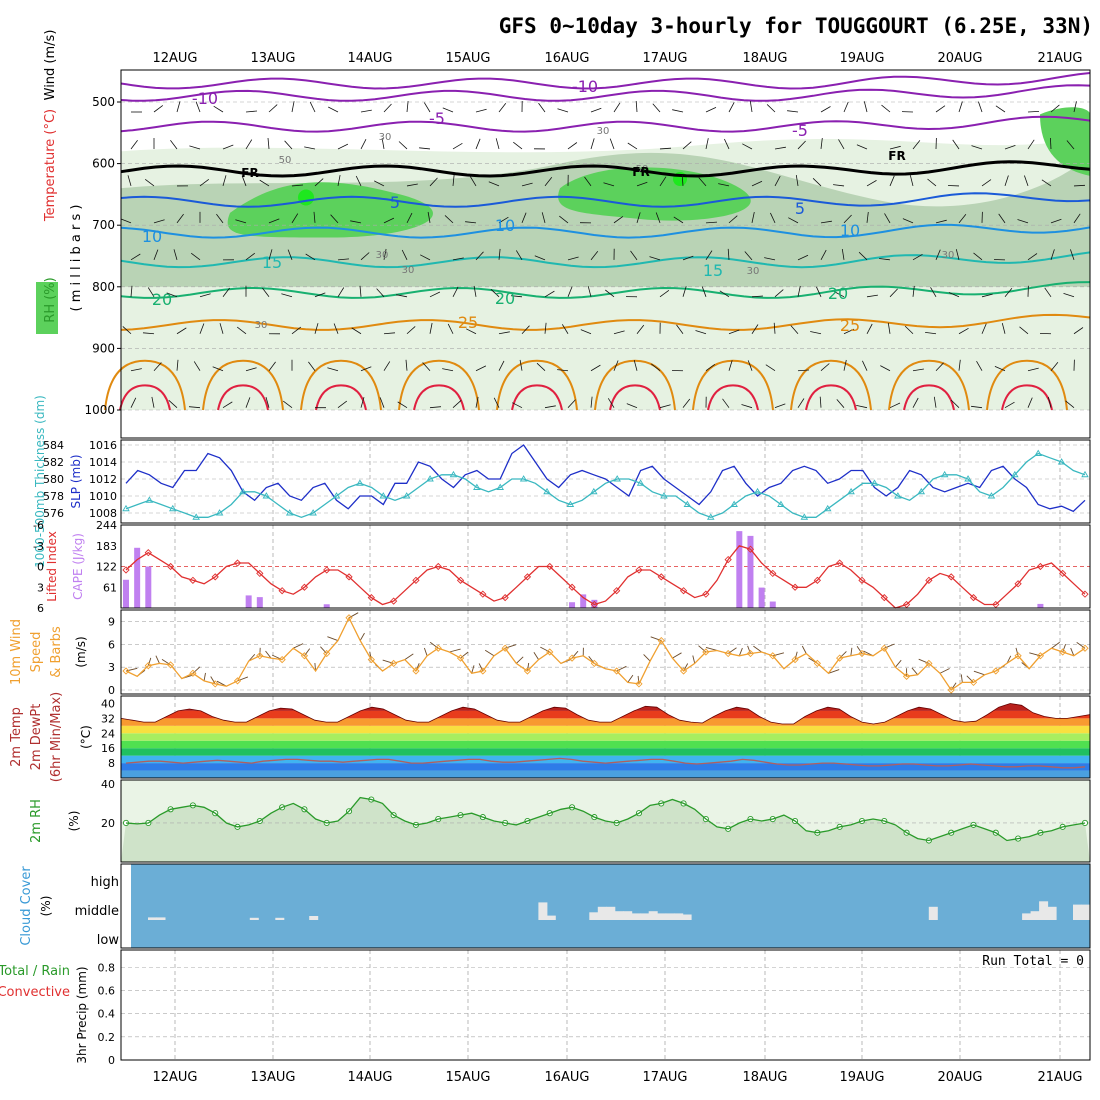 The image size is (1100, 1100). What do you see at coordinates (111, 1060) in the screenshot?
I see `precip-tick-label: 0` at bounding box center [111, 1060].